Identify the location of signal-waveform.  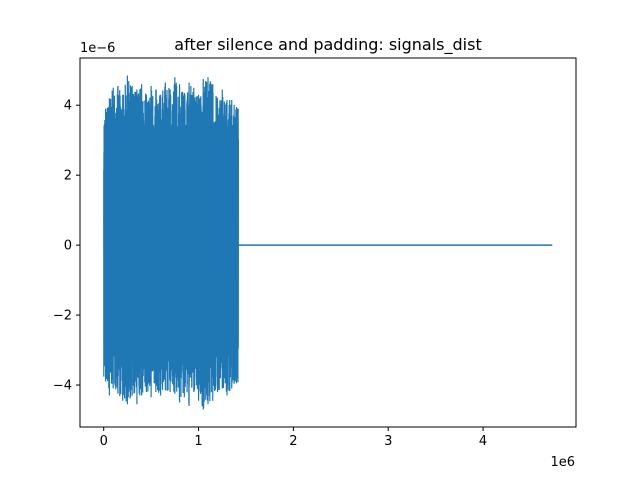
(171, 242).